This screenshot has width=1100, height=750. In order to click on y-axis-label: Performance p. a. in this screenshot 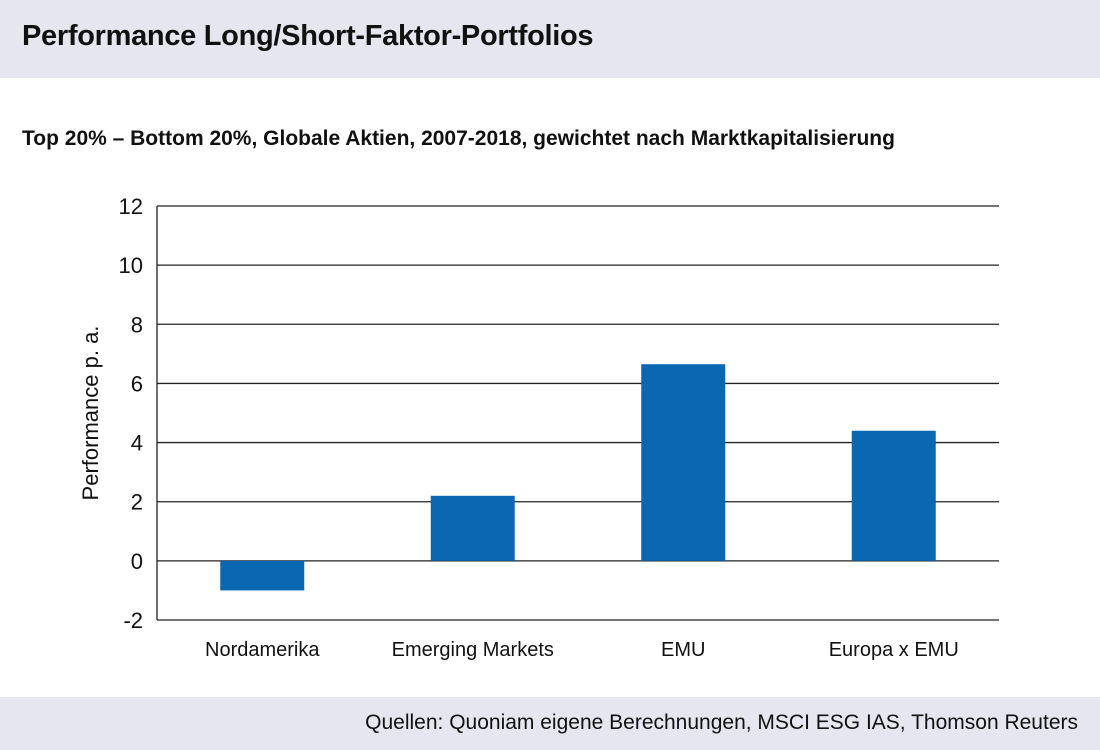, I will do `click(90, 413)`.